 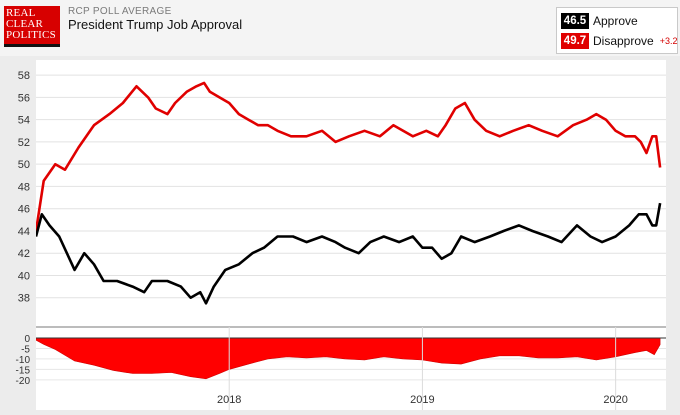 I want to click on x-tick-label-2020: 2020, so click(x=615, y=400).